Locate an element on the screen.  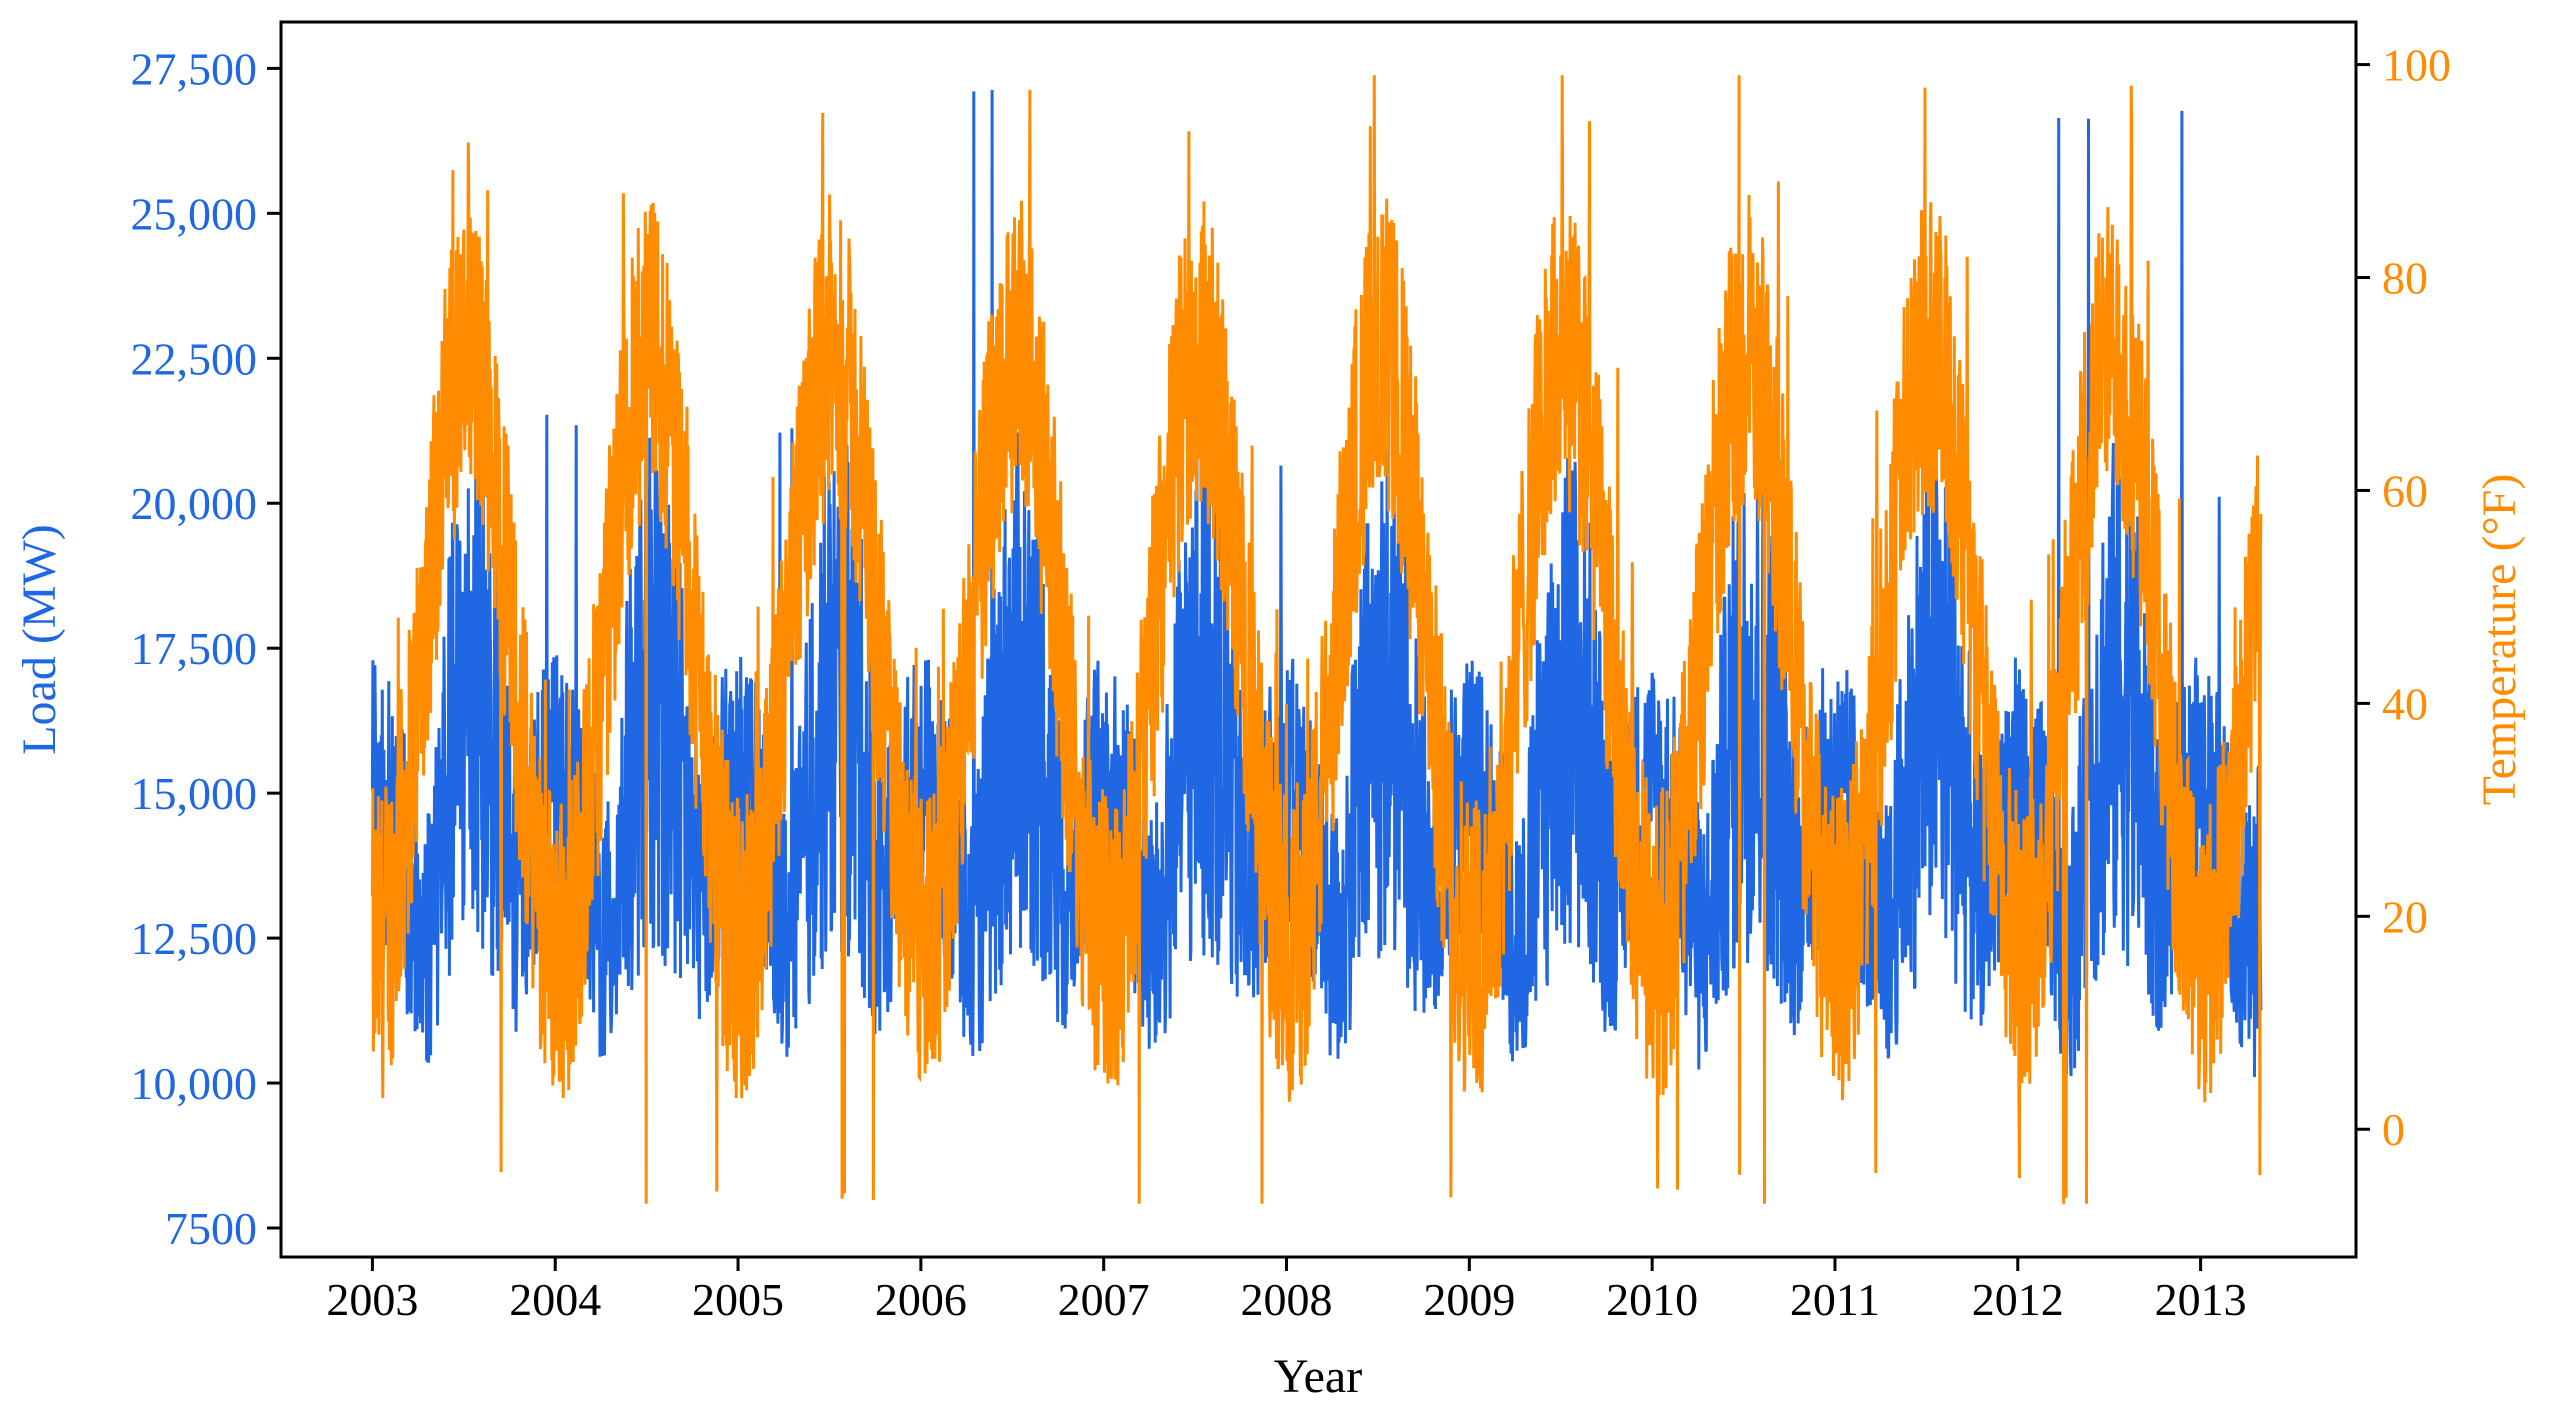
x-tick-label: 2005 is located at coordinates (738, 1299).